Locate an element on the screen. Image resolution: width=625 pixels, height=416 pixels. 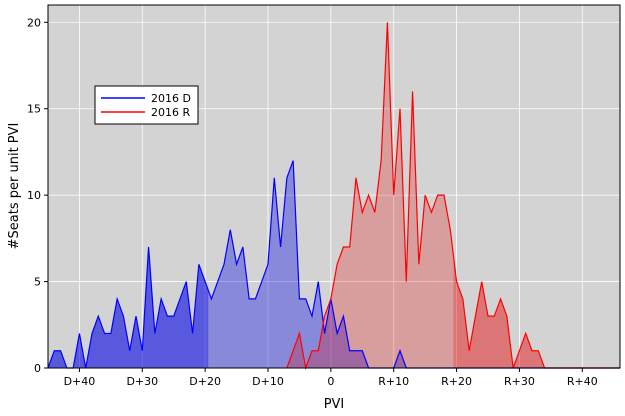
y-tick-label: 5 is located at coordinates (37, 282).